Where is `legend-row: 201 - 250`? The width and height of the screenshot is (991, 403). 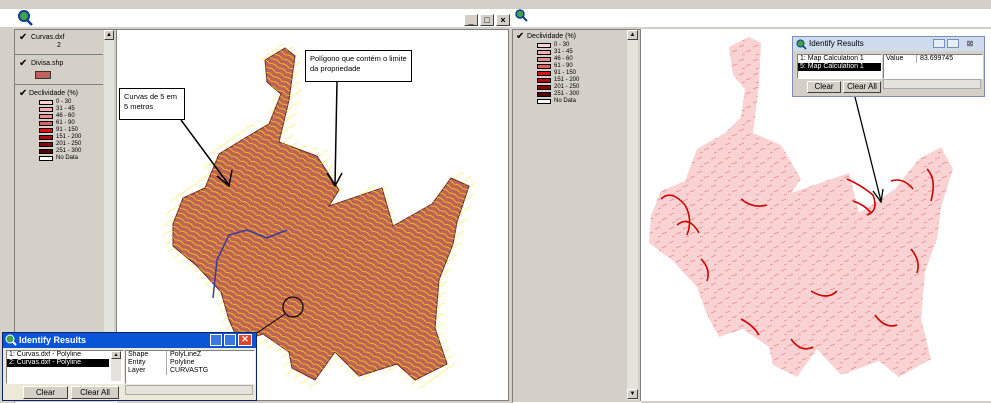 legend-row: 201 - 250 is located at coordinates (71, 144).